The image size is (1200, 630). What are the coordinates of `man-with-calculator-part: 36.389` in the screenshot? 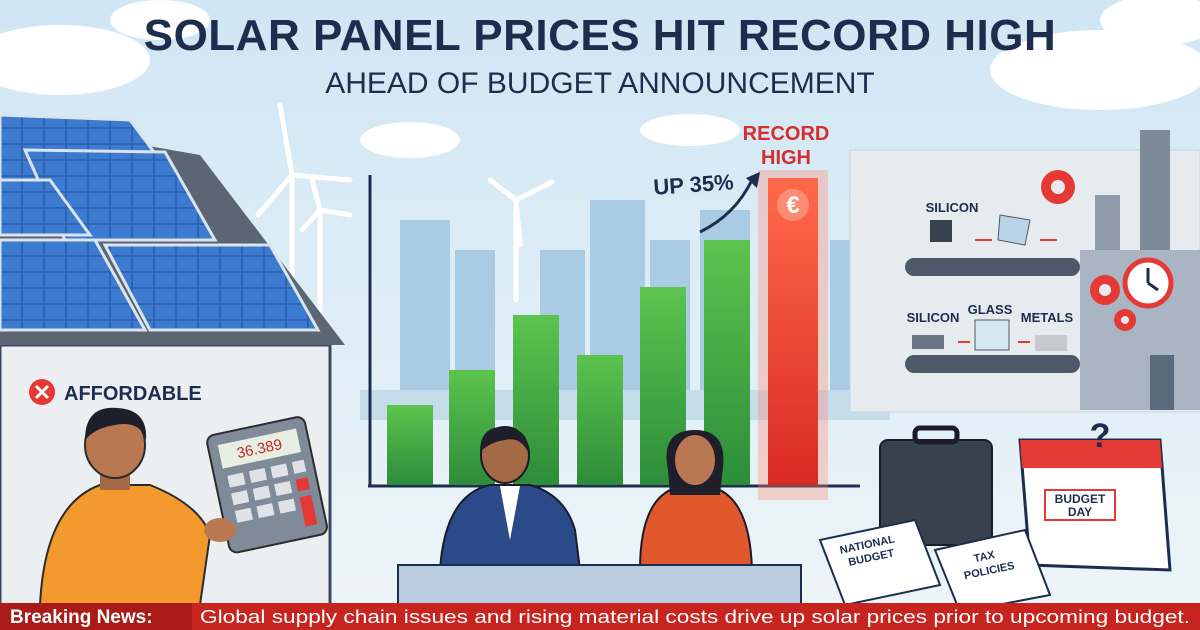 It's located at (267, 485).